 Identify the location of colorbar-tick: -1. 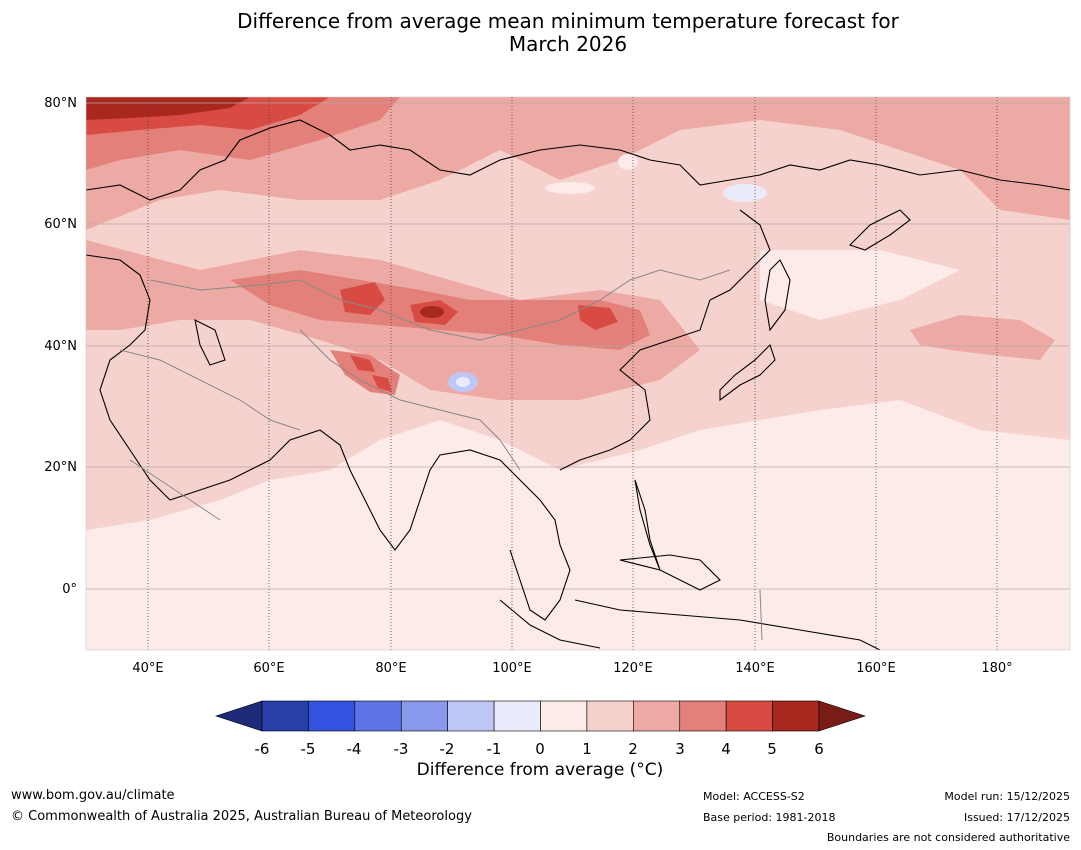
(494, 749).